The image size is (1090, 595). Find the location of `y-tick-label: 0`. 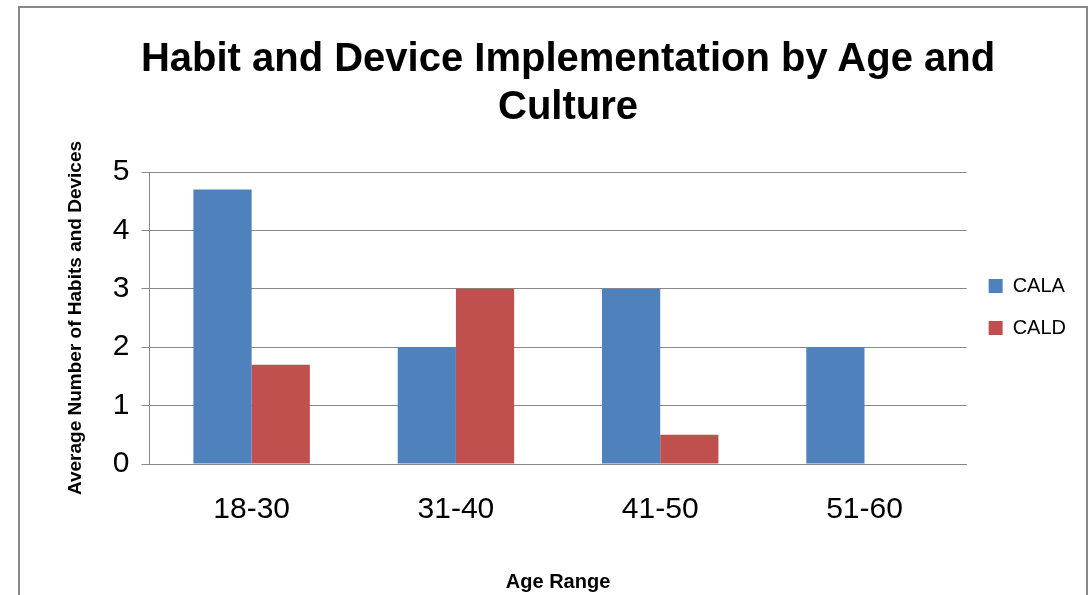

y-tick-label: 0 is located at coordinates (121, 462).